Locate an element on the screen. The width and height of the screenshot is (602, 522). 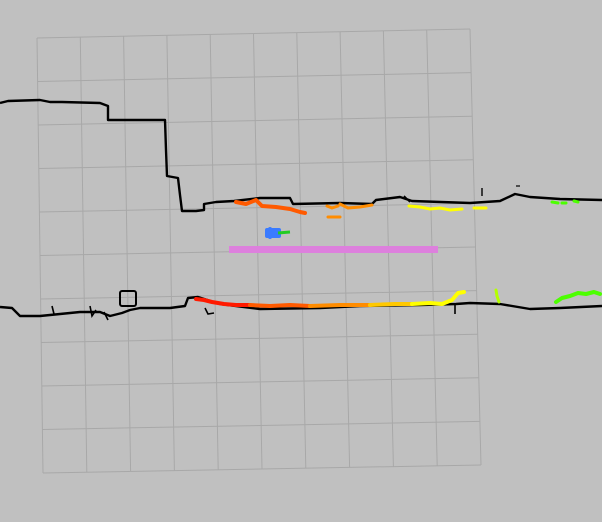
laser-scan is located at coordinates (398, 253).